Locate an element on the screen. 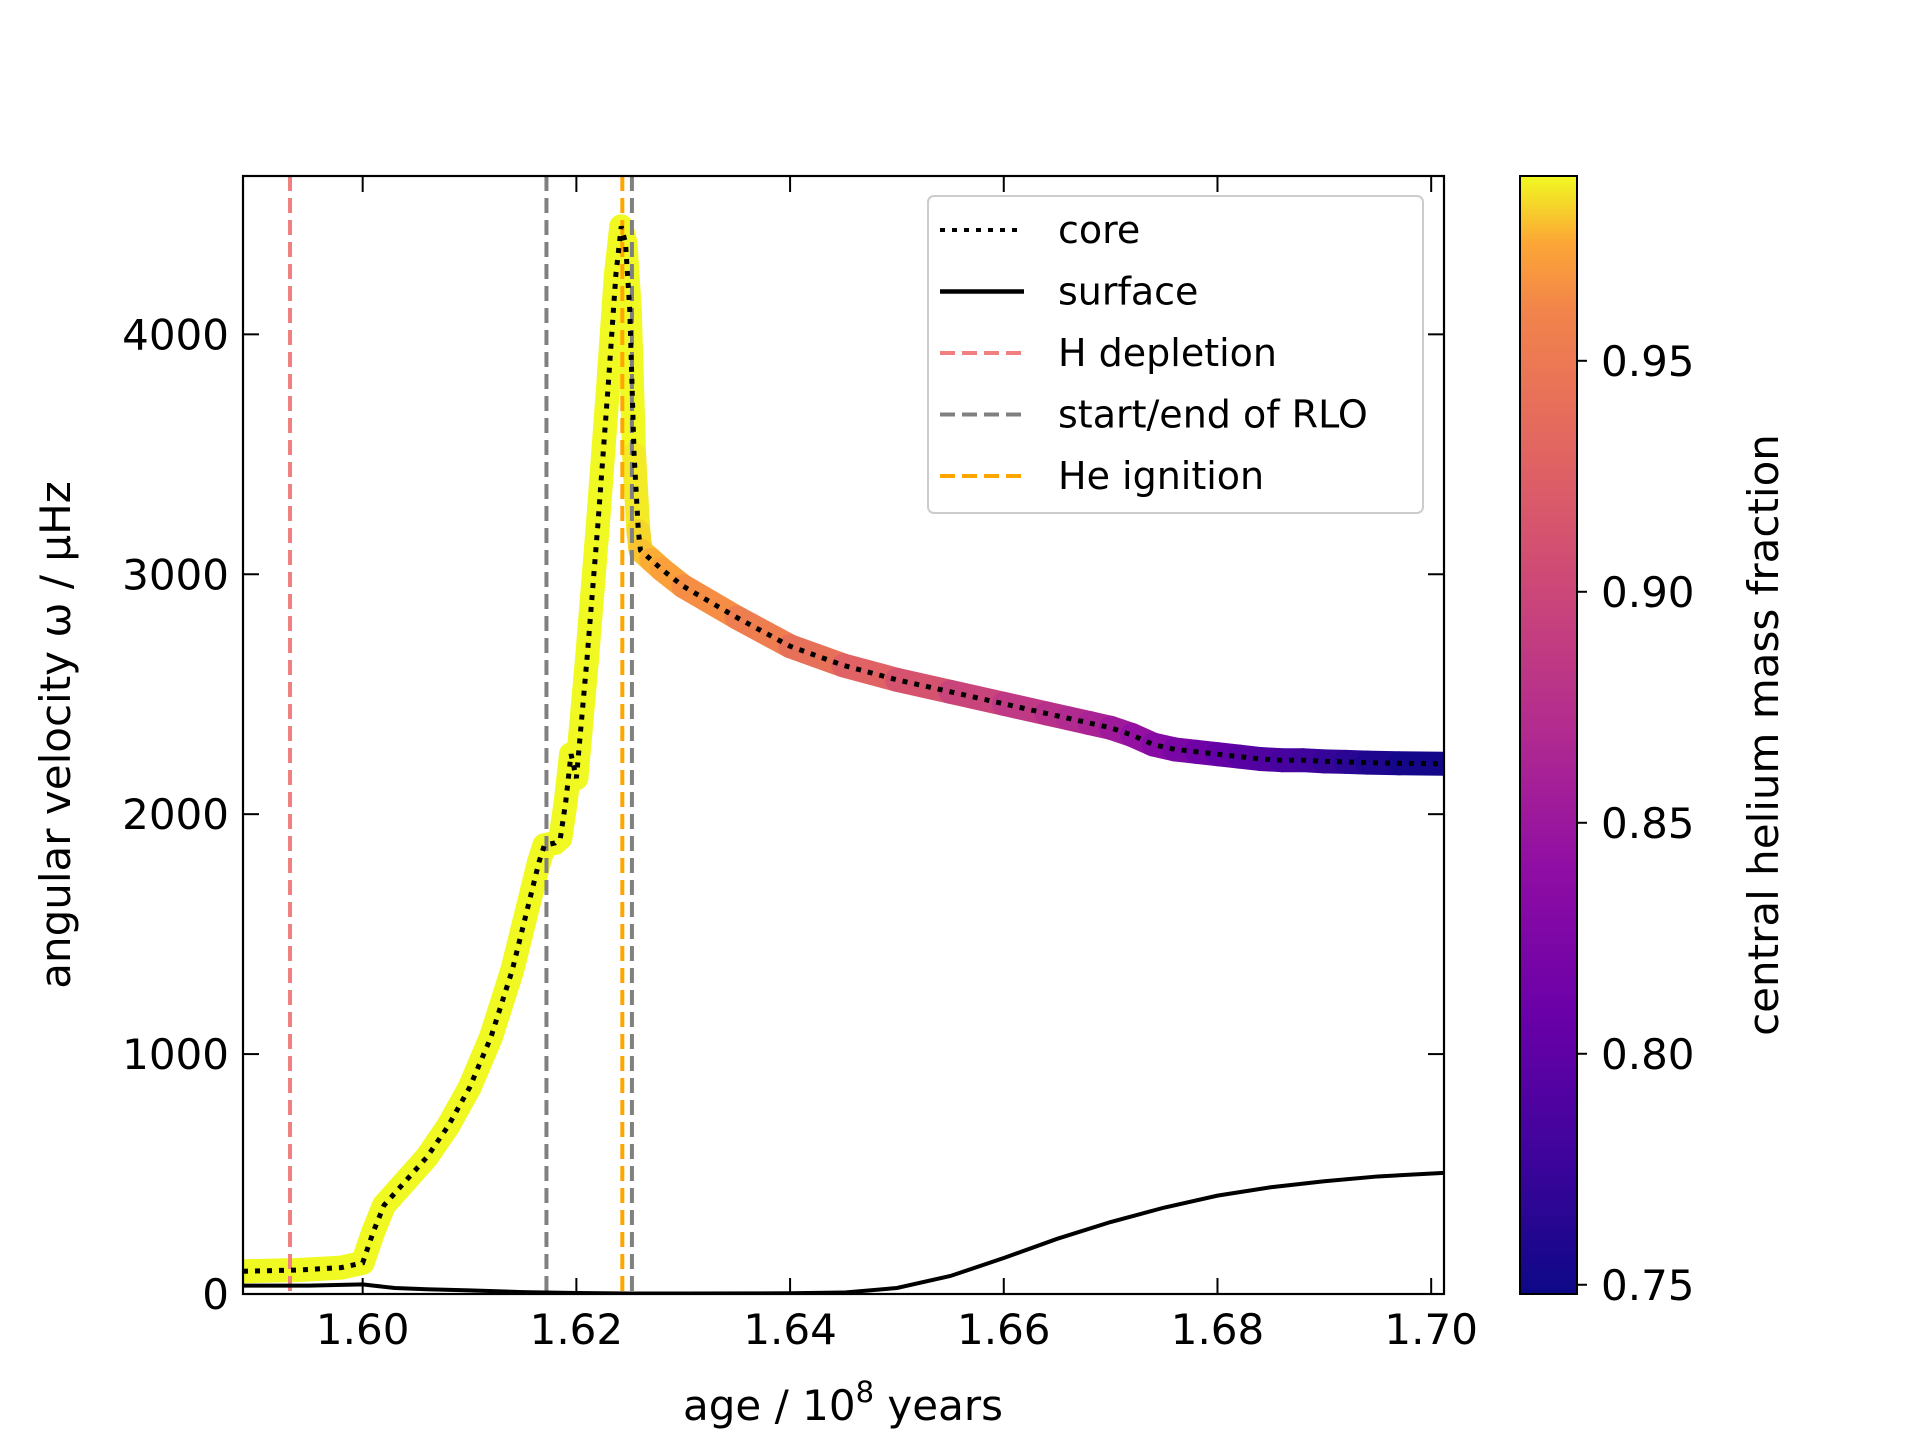 This screenshot has height=1444, width=1920. y-tick-label: 2000 is located at coordinates (175, 814).